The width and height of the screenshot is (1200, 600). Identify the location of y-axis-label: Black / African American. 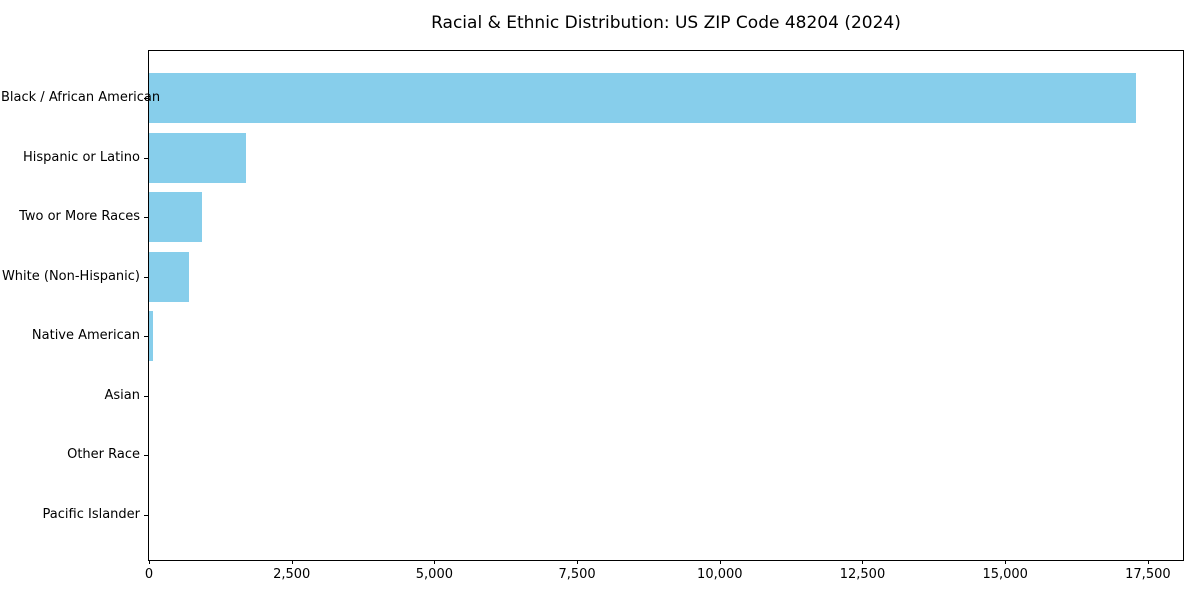
(81, 98).